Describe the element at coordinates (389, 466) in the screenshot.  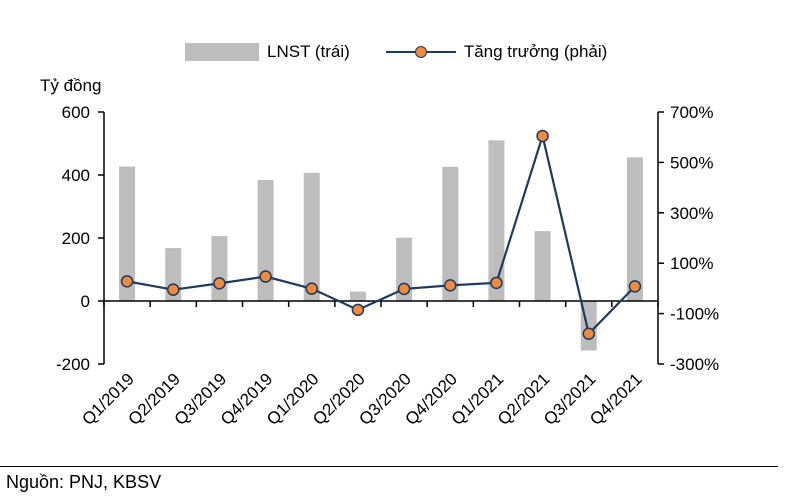
I see `source-divider` at that location.